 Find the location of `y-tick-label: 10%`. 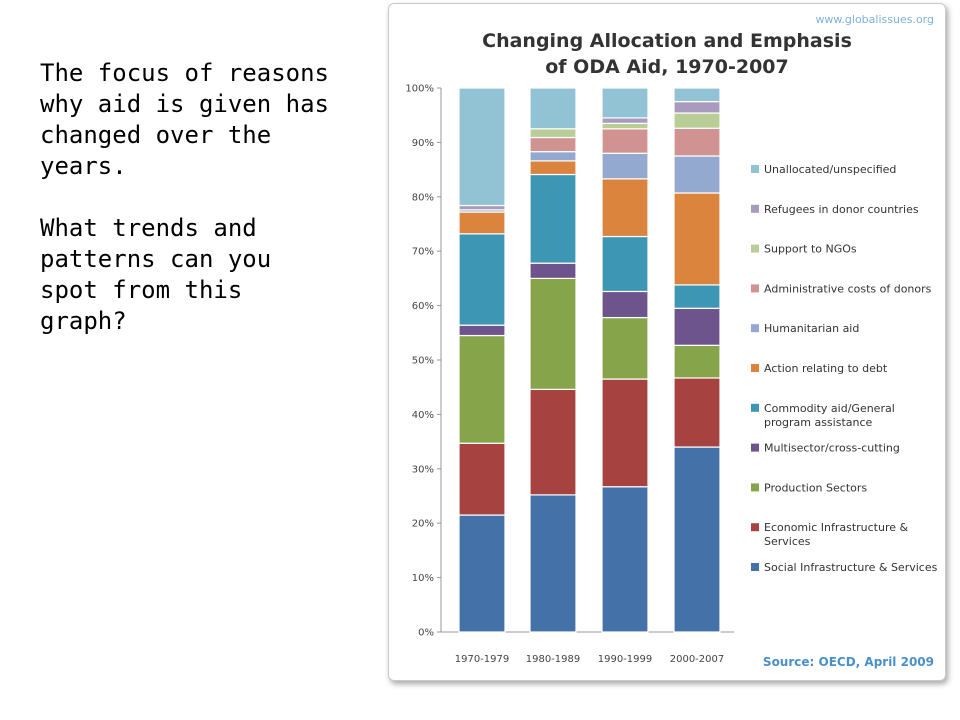

y-tick-label: 10% is located at coordinates (423, 578).